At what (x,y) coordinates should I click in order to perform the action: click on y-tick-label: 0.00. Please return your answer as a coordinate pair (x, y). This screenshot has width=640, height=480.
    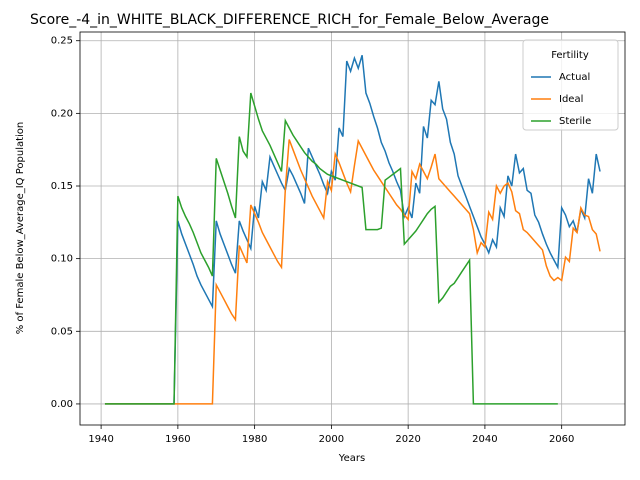
    Looking at the image, I should click on (62, 404).